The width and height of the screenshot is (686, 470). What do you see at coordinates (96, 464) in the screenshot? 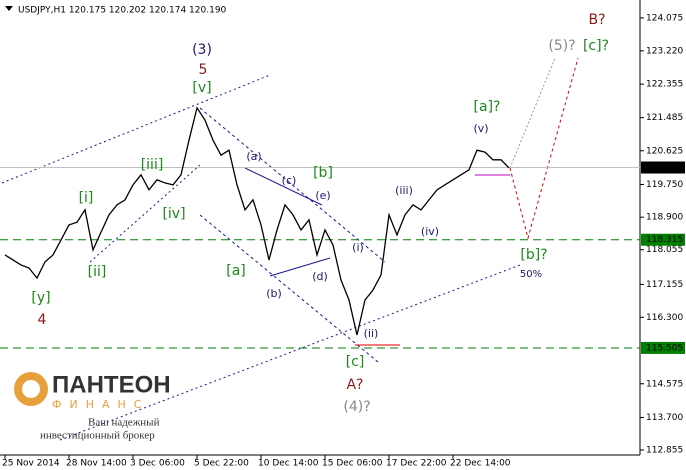
I see `x-tick-label: 28 Nov 14:00` at bounding box center [96, 464].